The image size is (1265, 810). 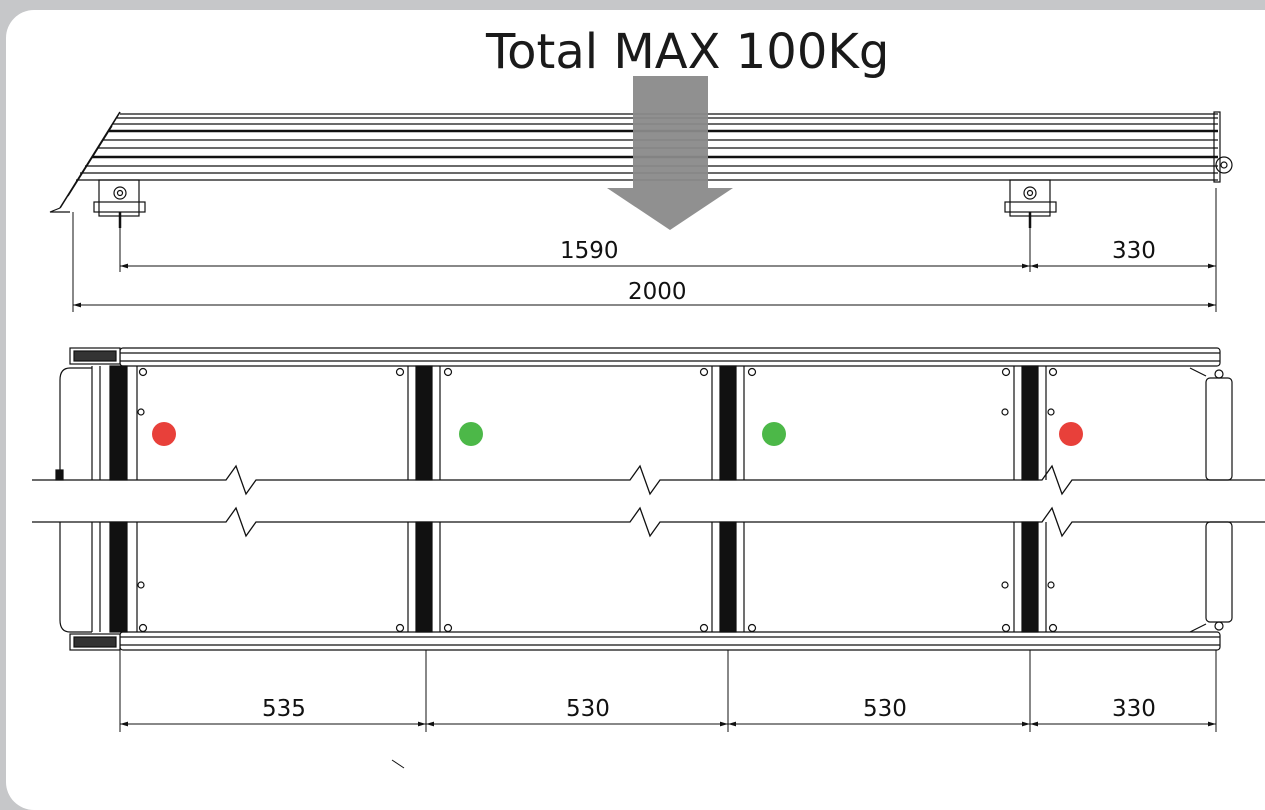 What do you see at coordinates (885, 709) in the screenshot?
I see `dim-segment-3: 530` at bounding box center [885, 709].